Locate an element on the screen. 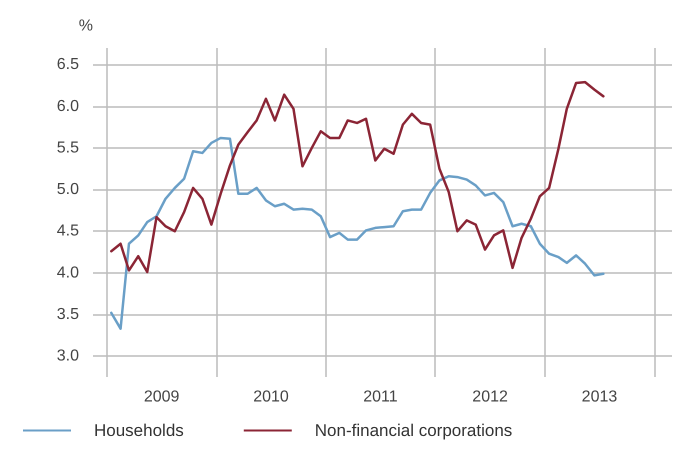 This screenshot has height=452, width=681. legend-label: Households is located at coordinates (139, 430).